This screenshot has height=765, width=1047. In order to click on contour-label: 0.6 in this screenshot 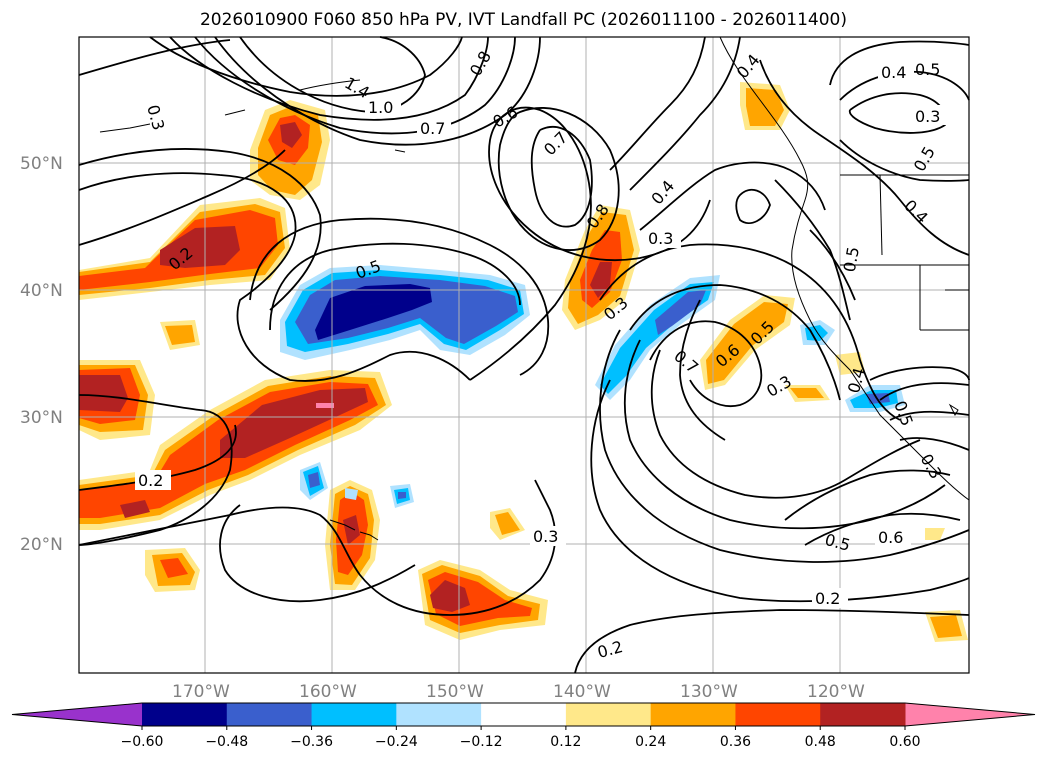, I will do `click(890, 537)`.